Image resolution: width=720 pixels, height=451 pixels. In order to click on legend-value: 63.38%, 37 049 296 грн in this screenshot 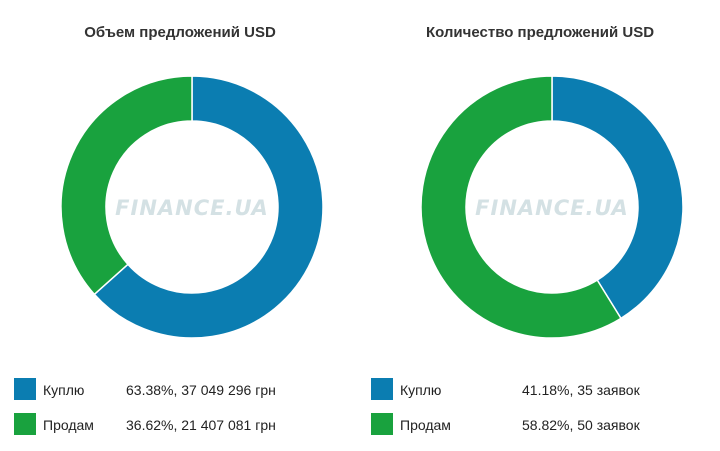, I will do `click(201, 390)`.